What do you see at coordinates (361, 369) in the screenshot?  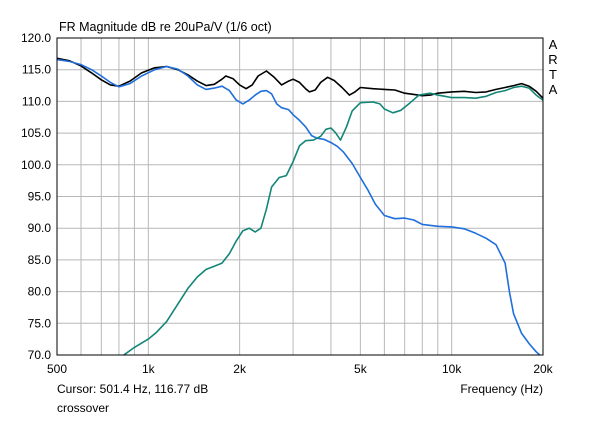 I see `x-tick-label: 5k` at bounding box center [361, 369].